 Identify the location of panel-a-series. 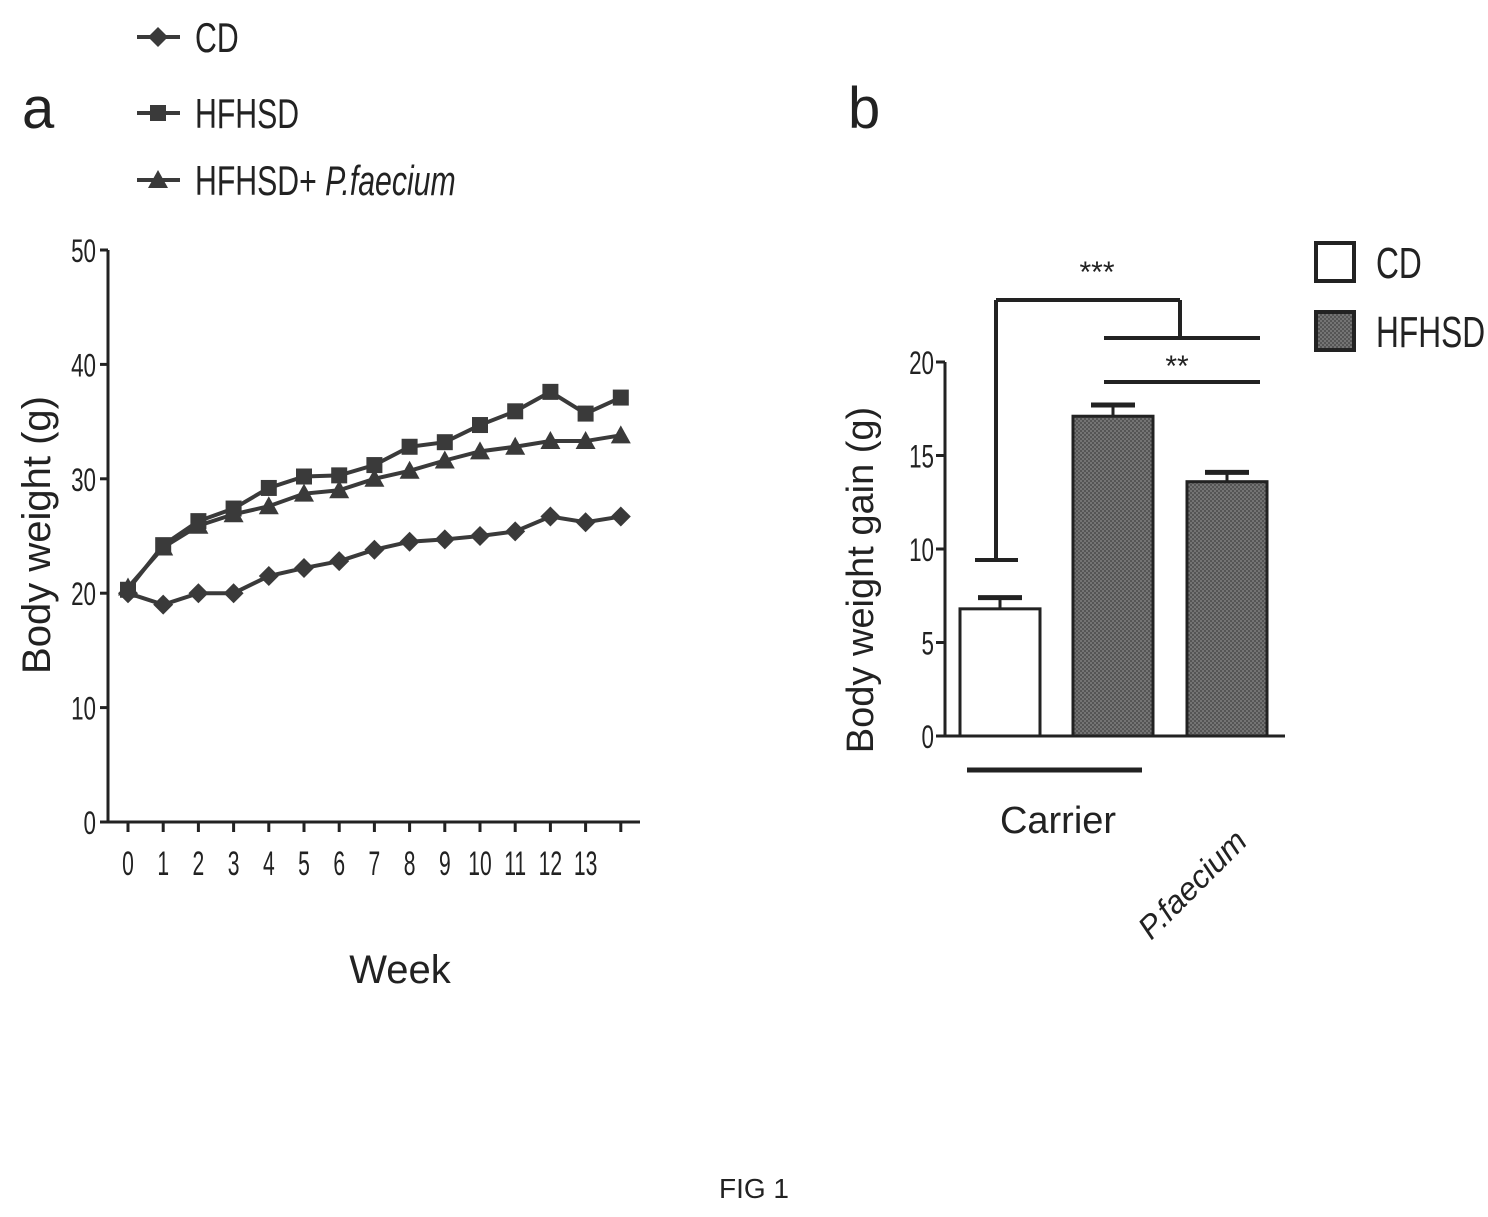
(374, 499).